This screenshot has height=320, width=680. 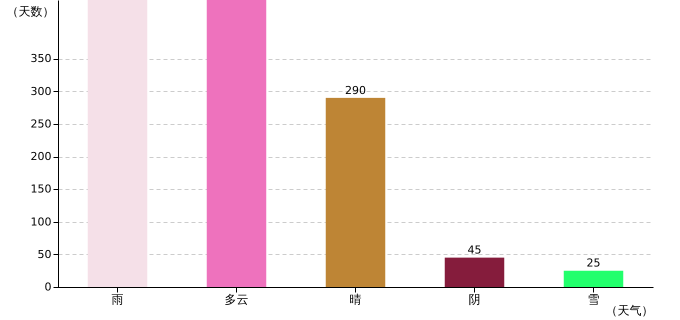 What do you see at coordinates (594, 299) in the screenshot?
I see `x-tick-label: 雪` at bounding box center [594, 299].